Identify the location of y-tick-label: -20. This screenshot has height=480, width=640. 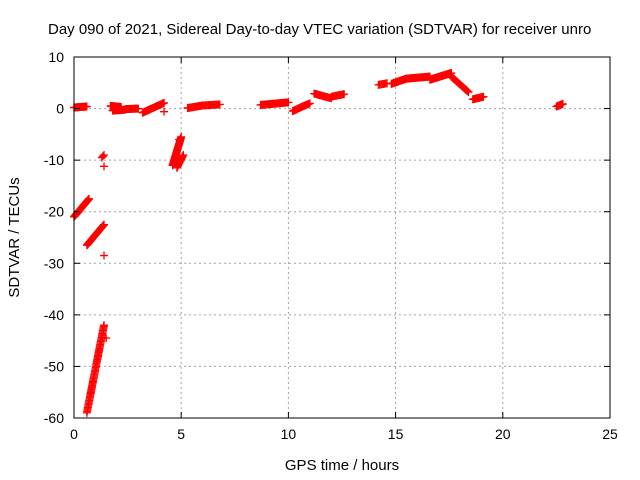
(54, 212).